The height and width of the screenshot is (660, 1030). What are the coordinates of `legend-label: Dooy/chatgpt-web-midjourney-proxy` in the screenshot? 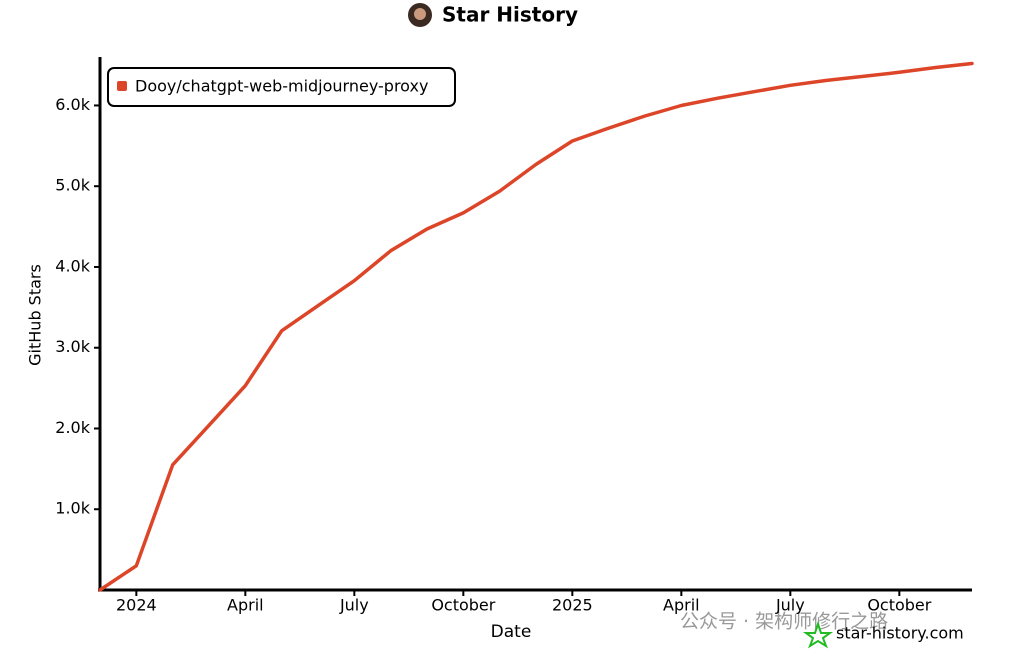 It's located at (281, 86).